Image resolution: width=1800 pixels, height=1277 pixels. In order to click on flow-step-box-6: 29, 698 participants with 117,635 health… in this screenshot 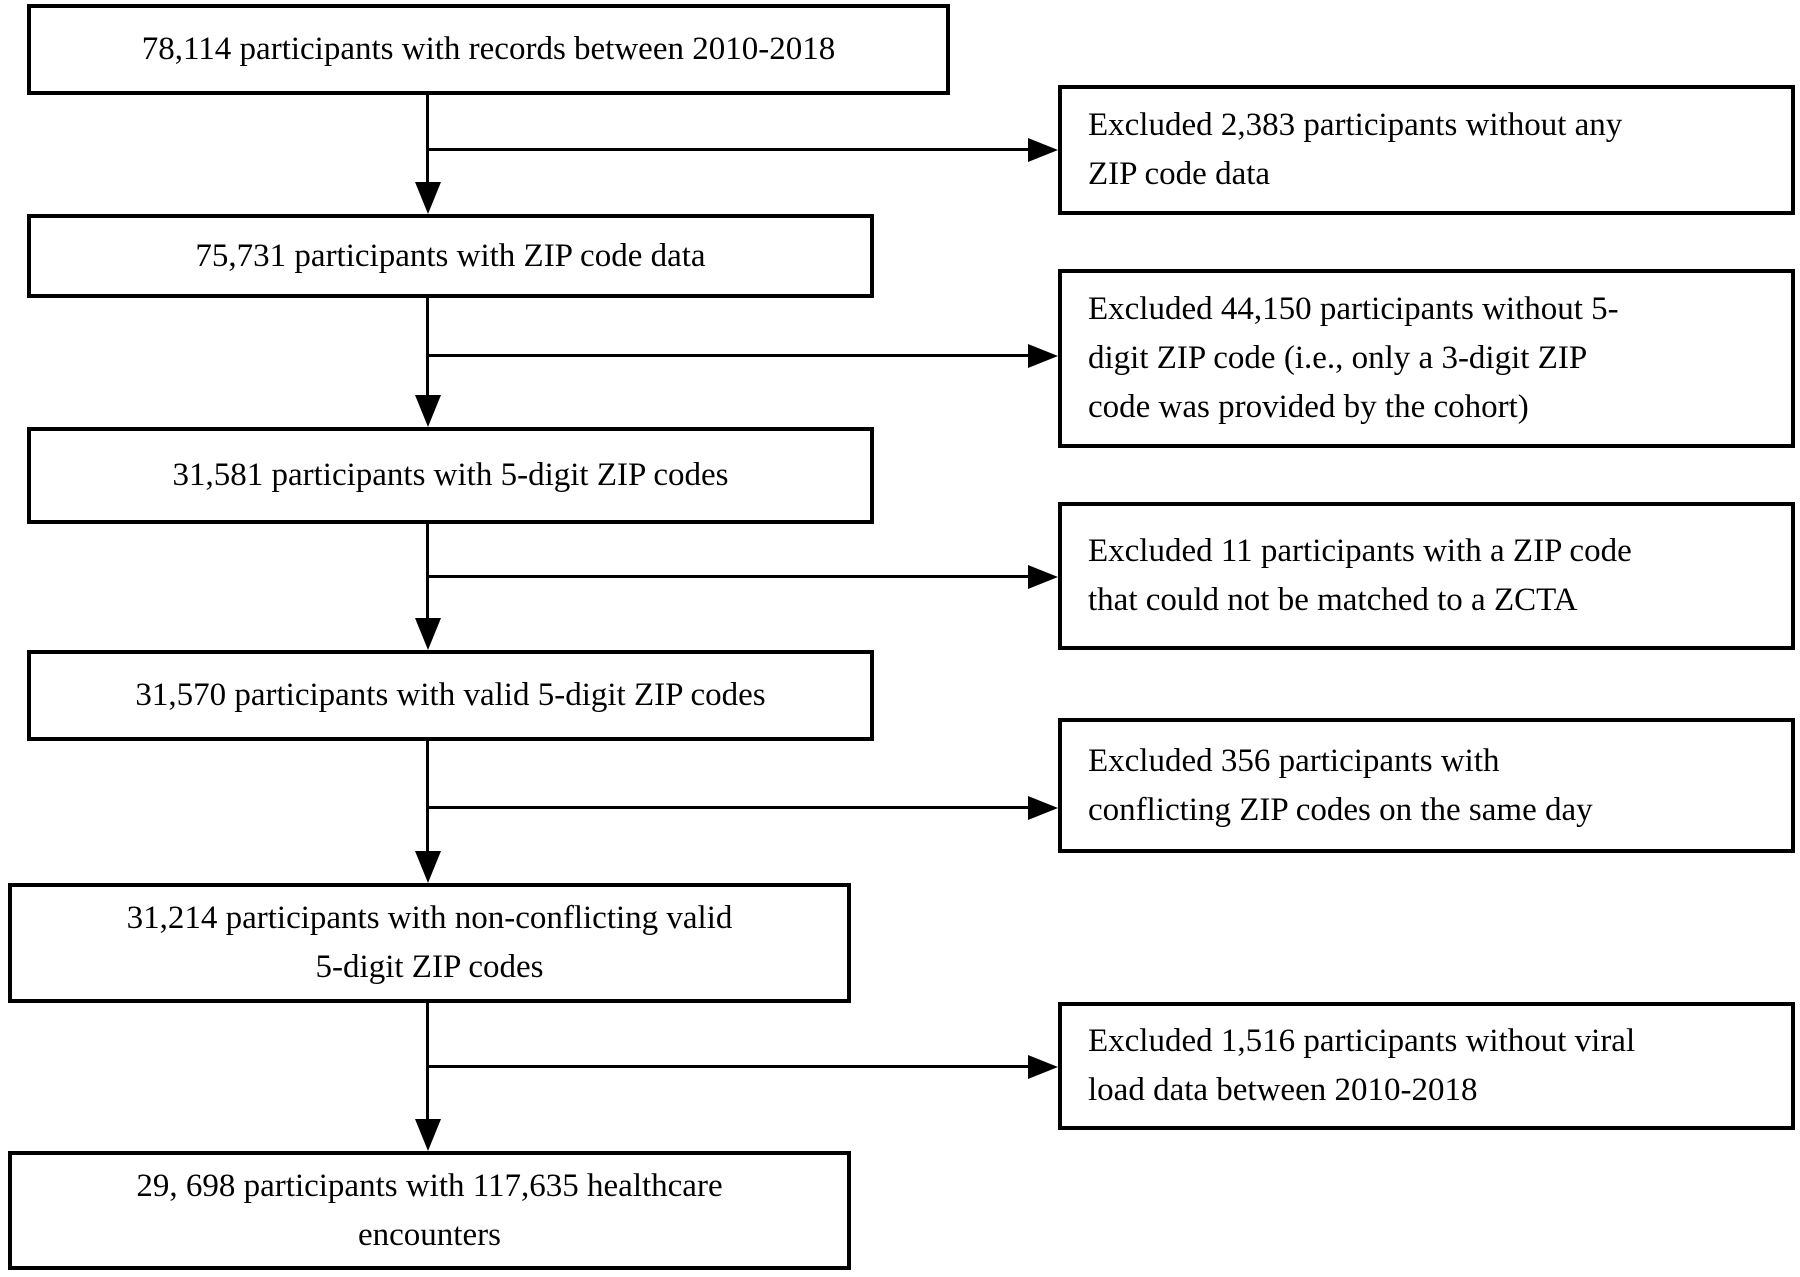, I will do `click(429, 1210)`.